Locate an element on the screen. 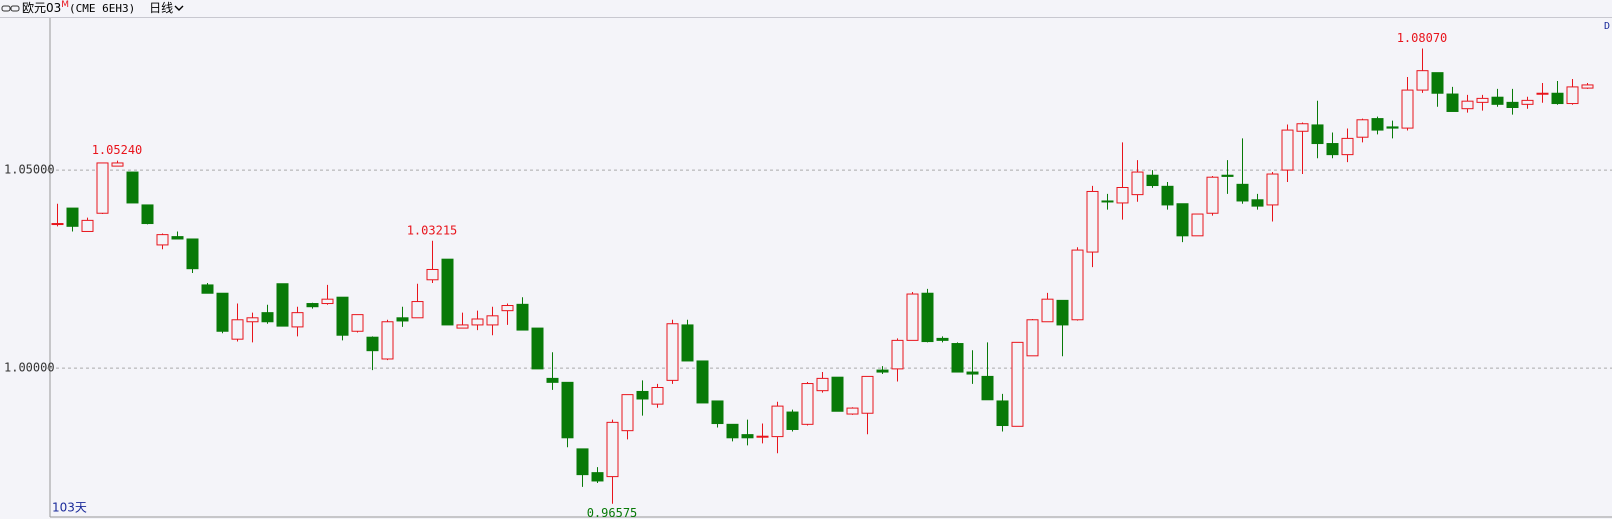 The width and height of the screenshot is (1612, 519). link-icon is located at coordinates (10, 8).